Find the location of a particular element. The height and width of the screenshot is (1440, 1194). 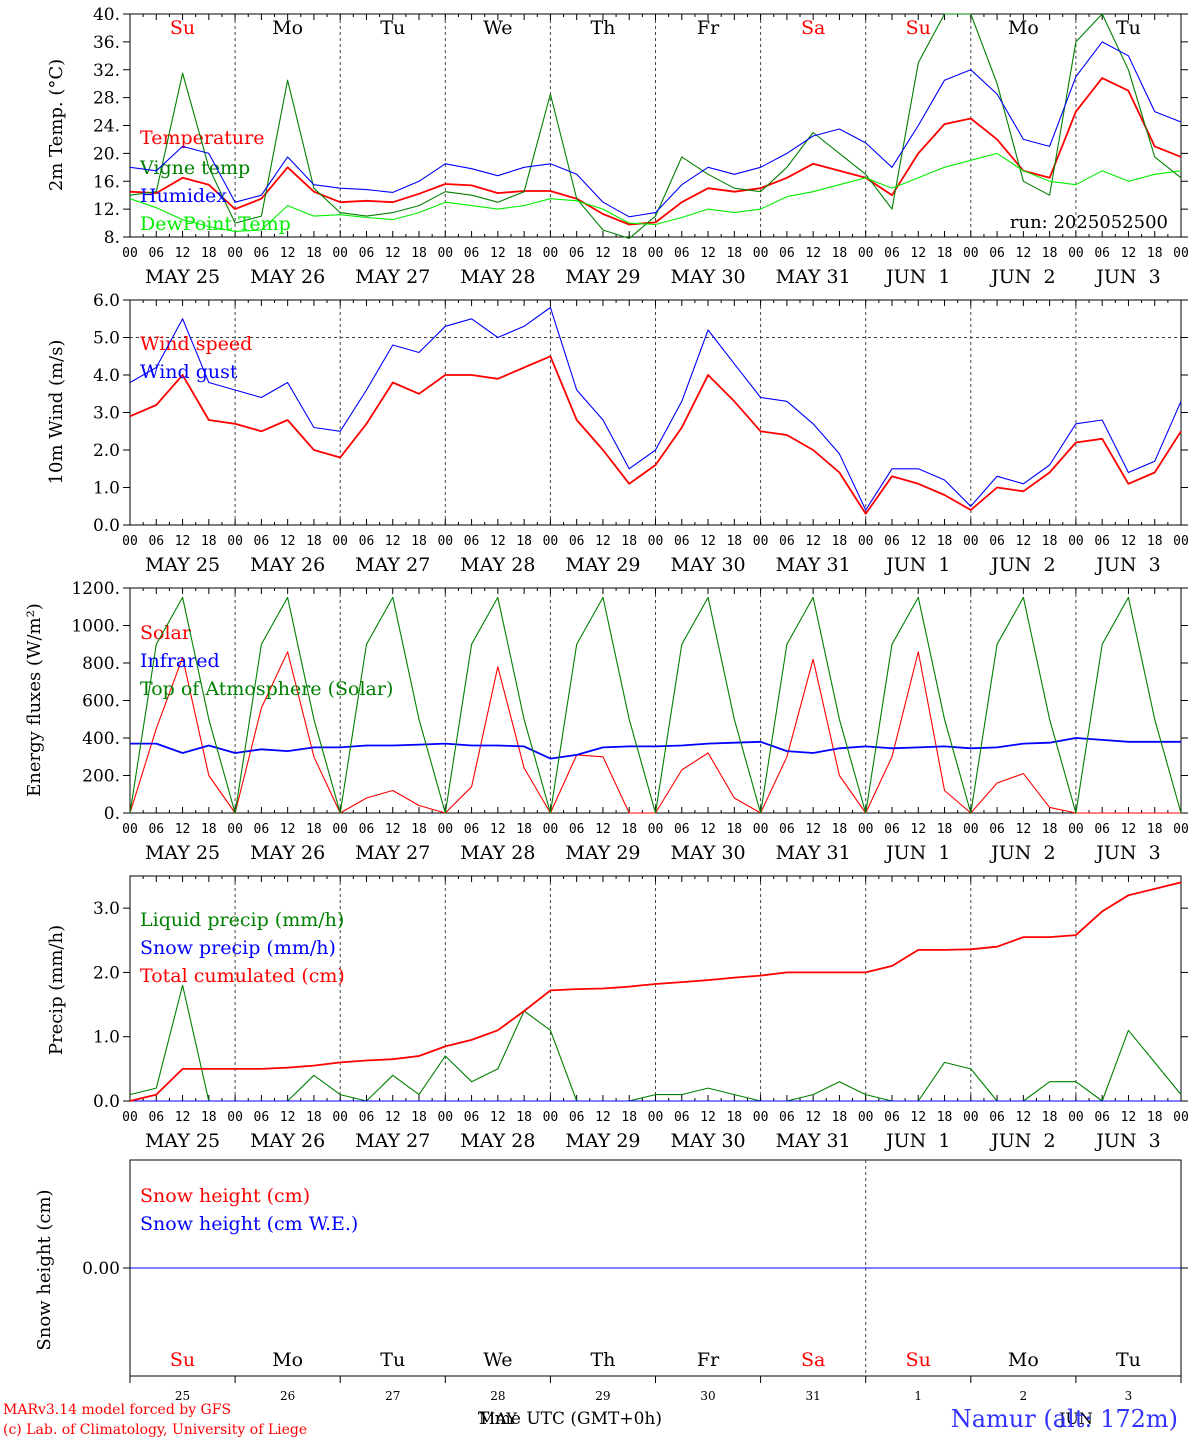

station-label: Namur (alt: 172m) is located at coordinates (1064, 1419).